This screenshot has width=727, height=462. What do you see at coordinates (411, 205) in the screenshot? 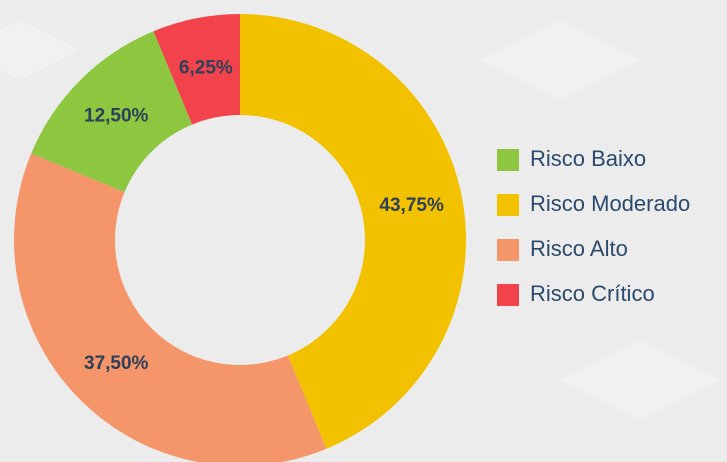
I see `value-label: 43,75%` at bounding box center [411, 205].